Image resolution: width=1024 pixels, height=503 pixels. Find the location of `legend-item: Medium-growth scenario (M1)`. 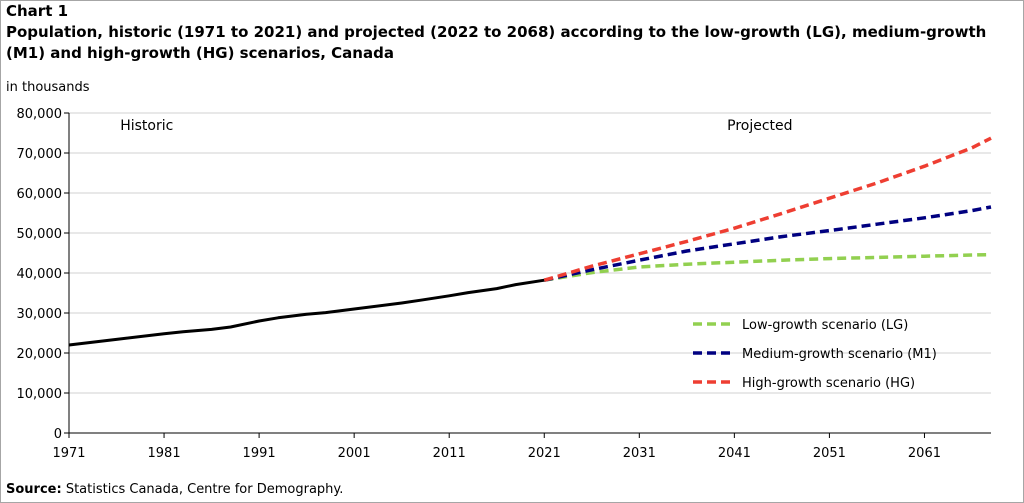

legend-item: Medium-growth scenario (M1) is located at coordinates (815, 354).